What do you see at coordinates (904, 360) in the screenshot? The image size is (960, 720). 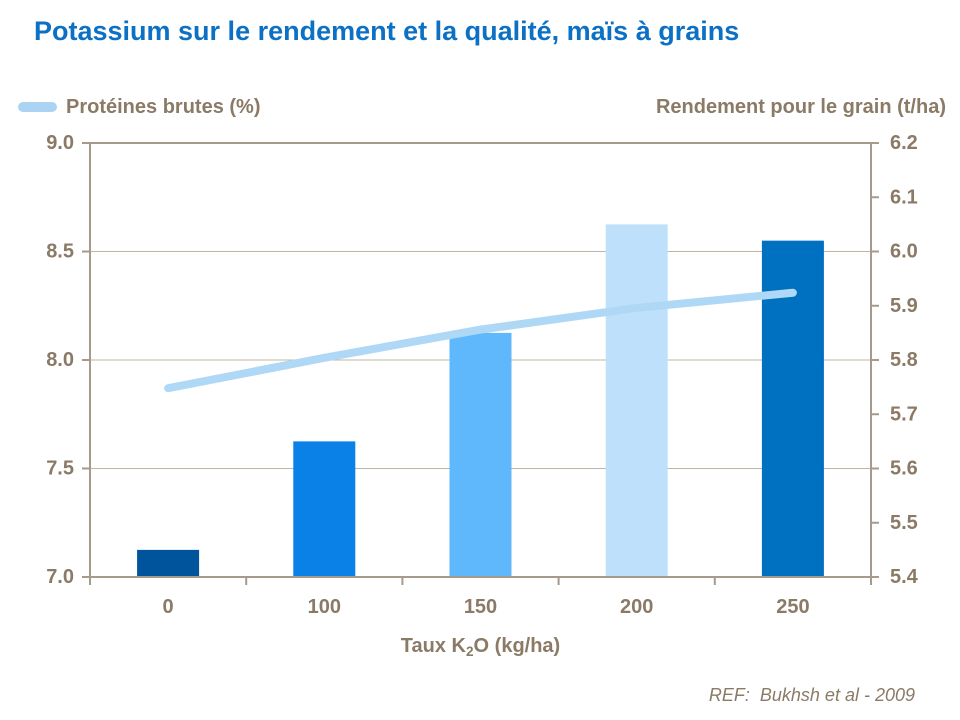 I see `right-axis-tick-label: 5.8` at bounding box center [904, 360].